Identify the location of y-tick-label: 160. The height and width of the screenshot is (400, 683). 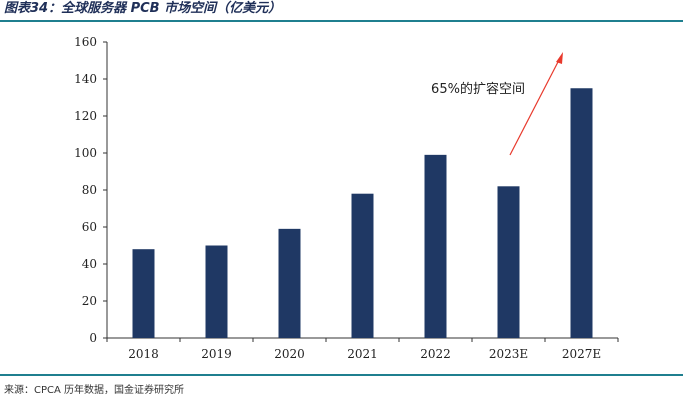
(85, 42).